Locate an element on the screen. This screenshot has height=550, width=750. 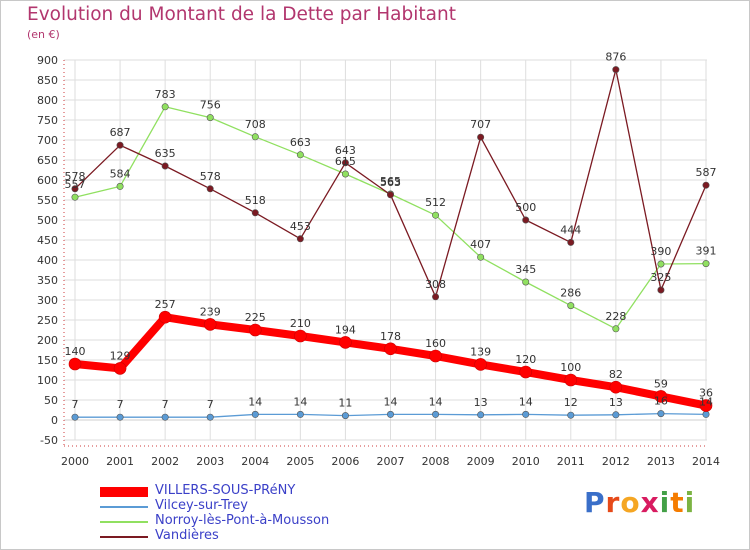
legend-item: Vilcey-sur-Trey is located at coordinates (265, 506).